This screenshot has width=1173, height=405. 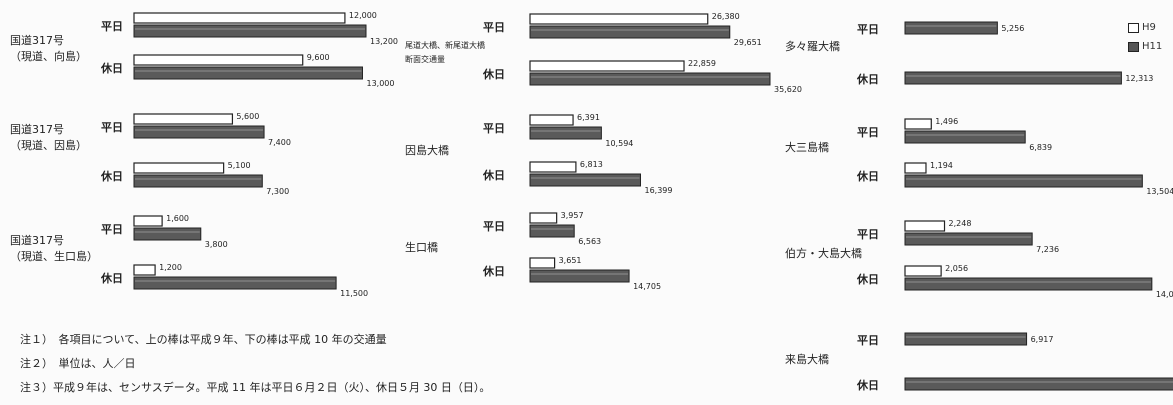 What do you see at coordinates (380, 83) in the screenshot?
I see `value-label-h11: 13,000` at bounding box center [380, 83].